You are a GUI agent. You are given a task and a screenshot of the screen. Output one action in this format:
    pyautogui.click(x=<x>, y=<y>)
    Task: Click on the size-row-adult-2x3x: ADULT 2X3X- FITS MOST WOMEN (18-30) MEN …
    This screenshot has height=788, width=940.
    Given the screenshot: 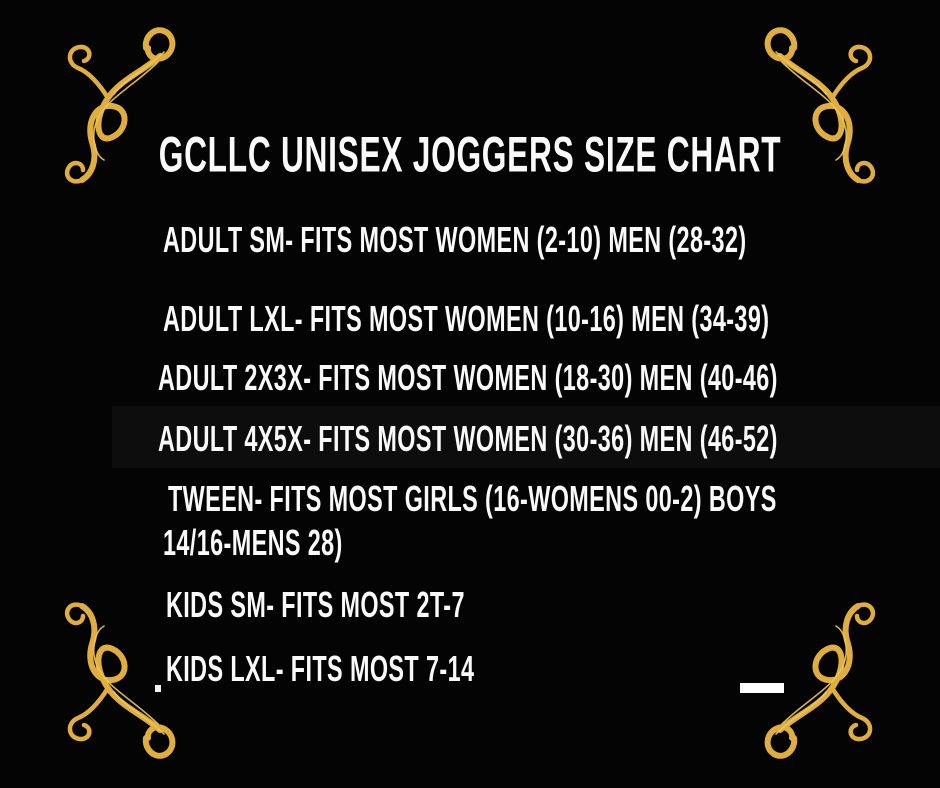 What is the action you would take?
    pyautogui.click(x=468, y=379)
    